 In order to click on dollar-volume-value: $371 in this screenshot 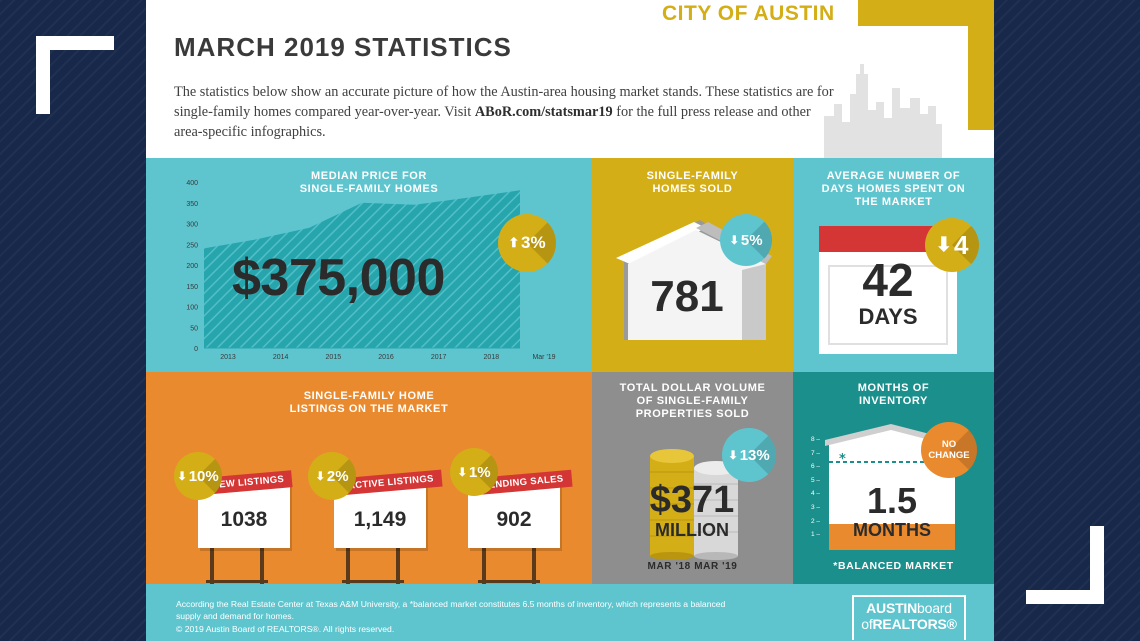, I will do `click(692, 500)`.